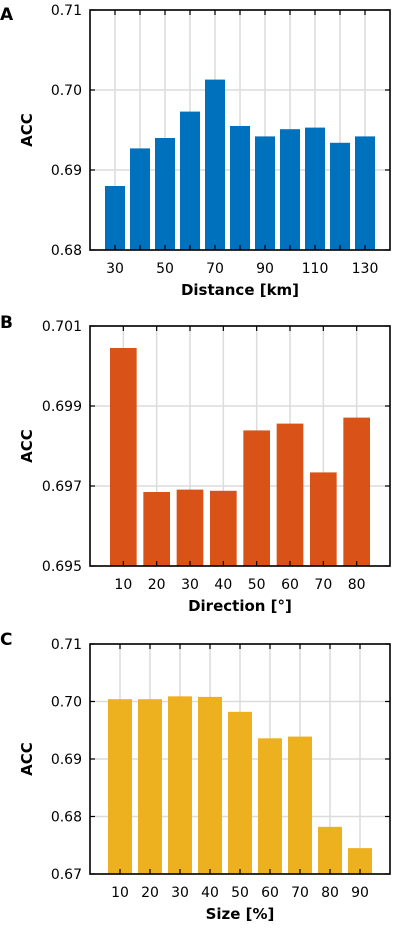  What do you see at coordinates (7, 15) in the screenshot?
I see `panel-label: A` at bounding box center [7, 15].